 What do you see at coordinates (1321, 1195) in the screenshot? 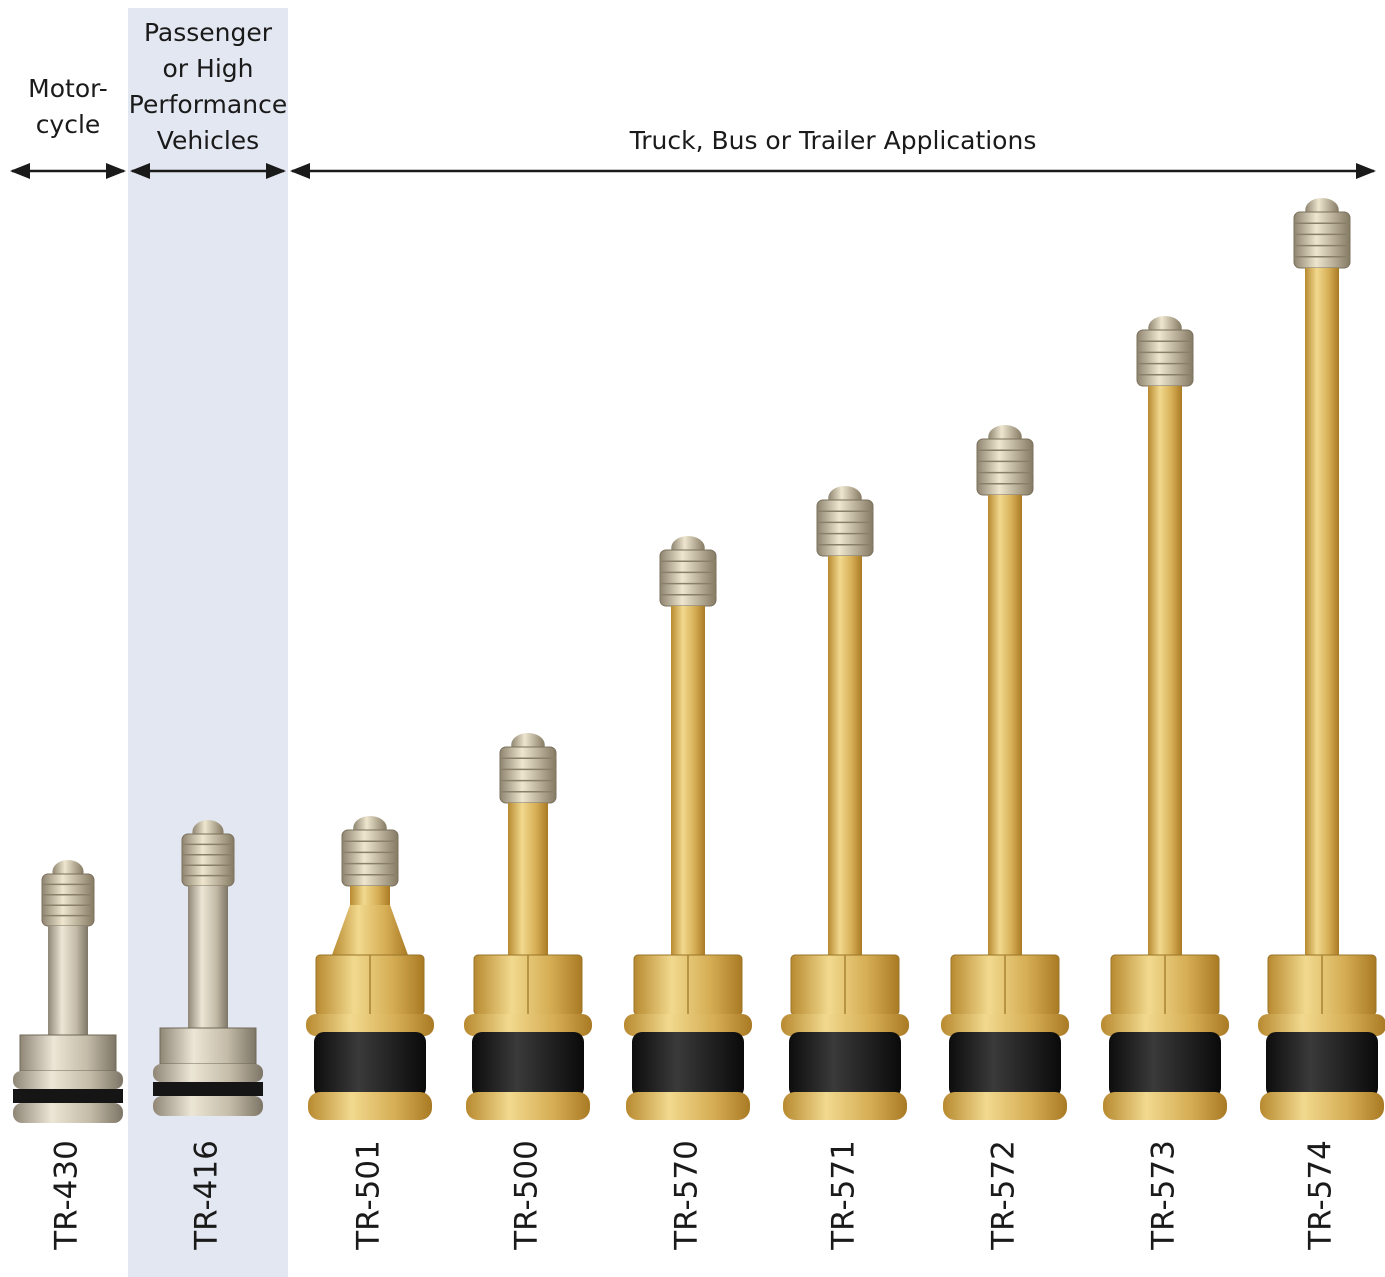
I see `product-label: TR-574` at bounding box center [1321, 1195].